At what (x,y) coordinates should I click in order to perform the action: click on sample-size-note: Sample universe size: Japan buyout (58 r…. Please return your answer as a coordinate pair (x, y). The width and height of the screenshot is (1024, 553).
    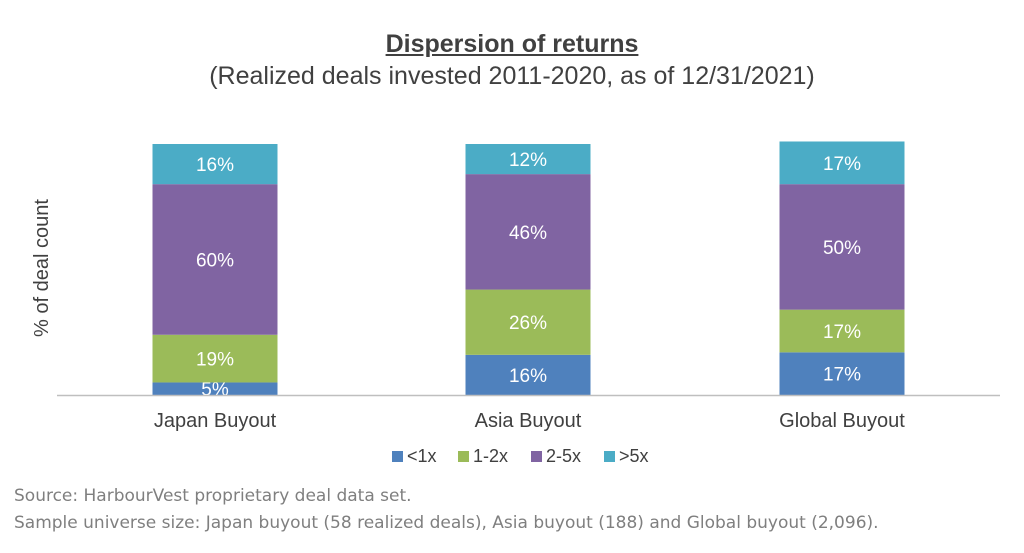
    Looking at the image, I should click on (446, 523).